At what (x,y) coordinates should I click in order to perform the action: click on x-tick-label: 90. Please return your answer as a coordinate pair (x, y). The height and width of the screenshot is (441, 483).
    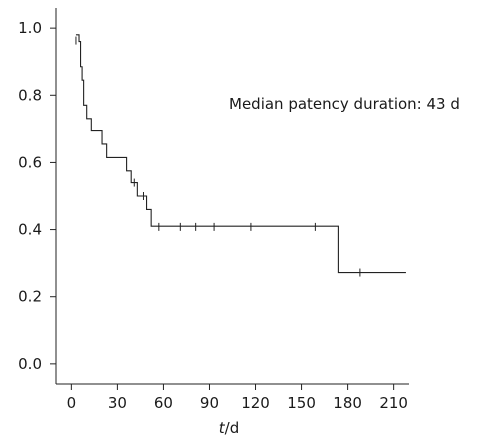
    Looking at the image, I should click on (209, 403).